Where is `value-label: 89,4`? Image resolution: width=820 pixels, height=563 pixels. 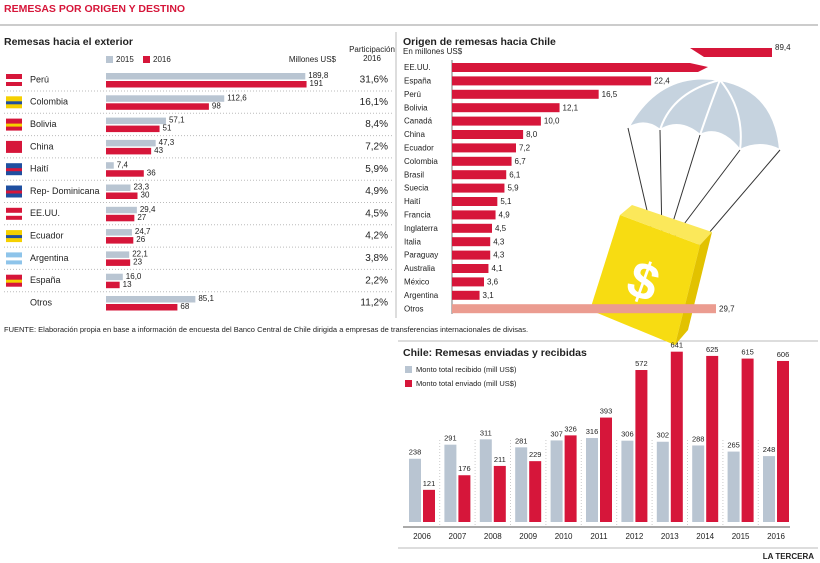 value-label: 89,4 is located at coordinates (783, 47).